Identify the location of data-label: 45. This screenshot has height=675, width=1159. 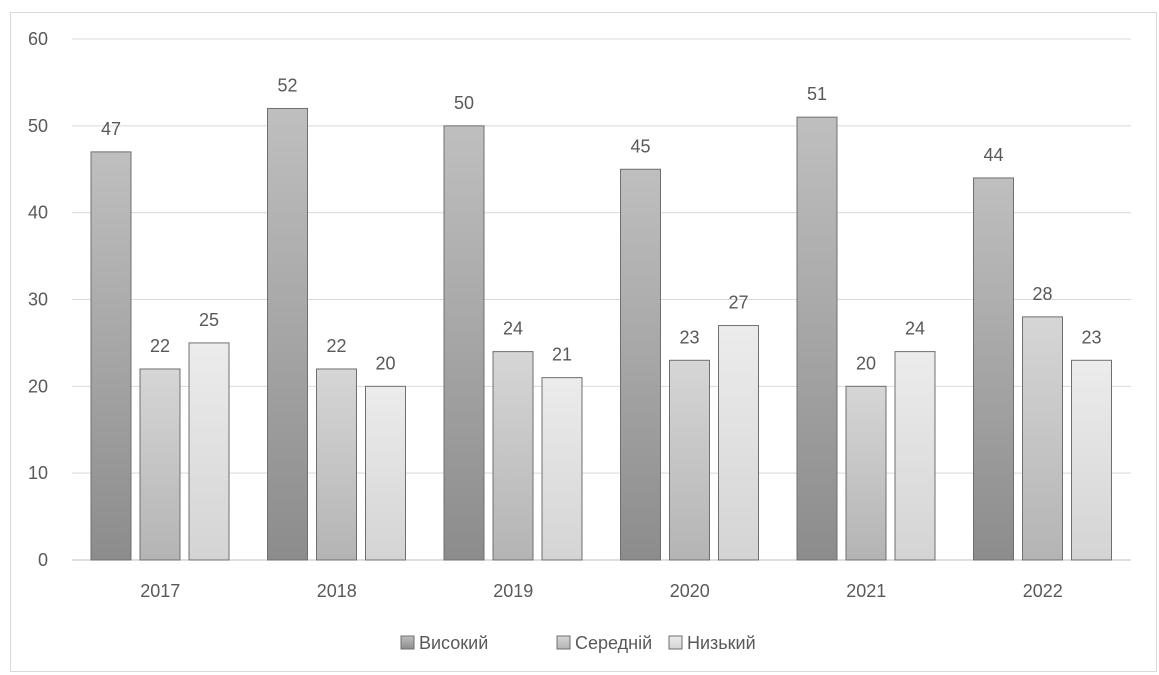
(640, 146).